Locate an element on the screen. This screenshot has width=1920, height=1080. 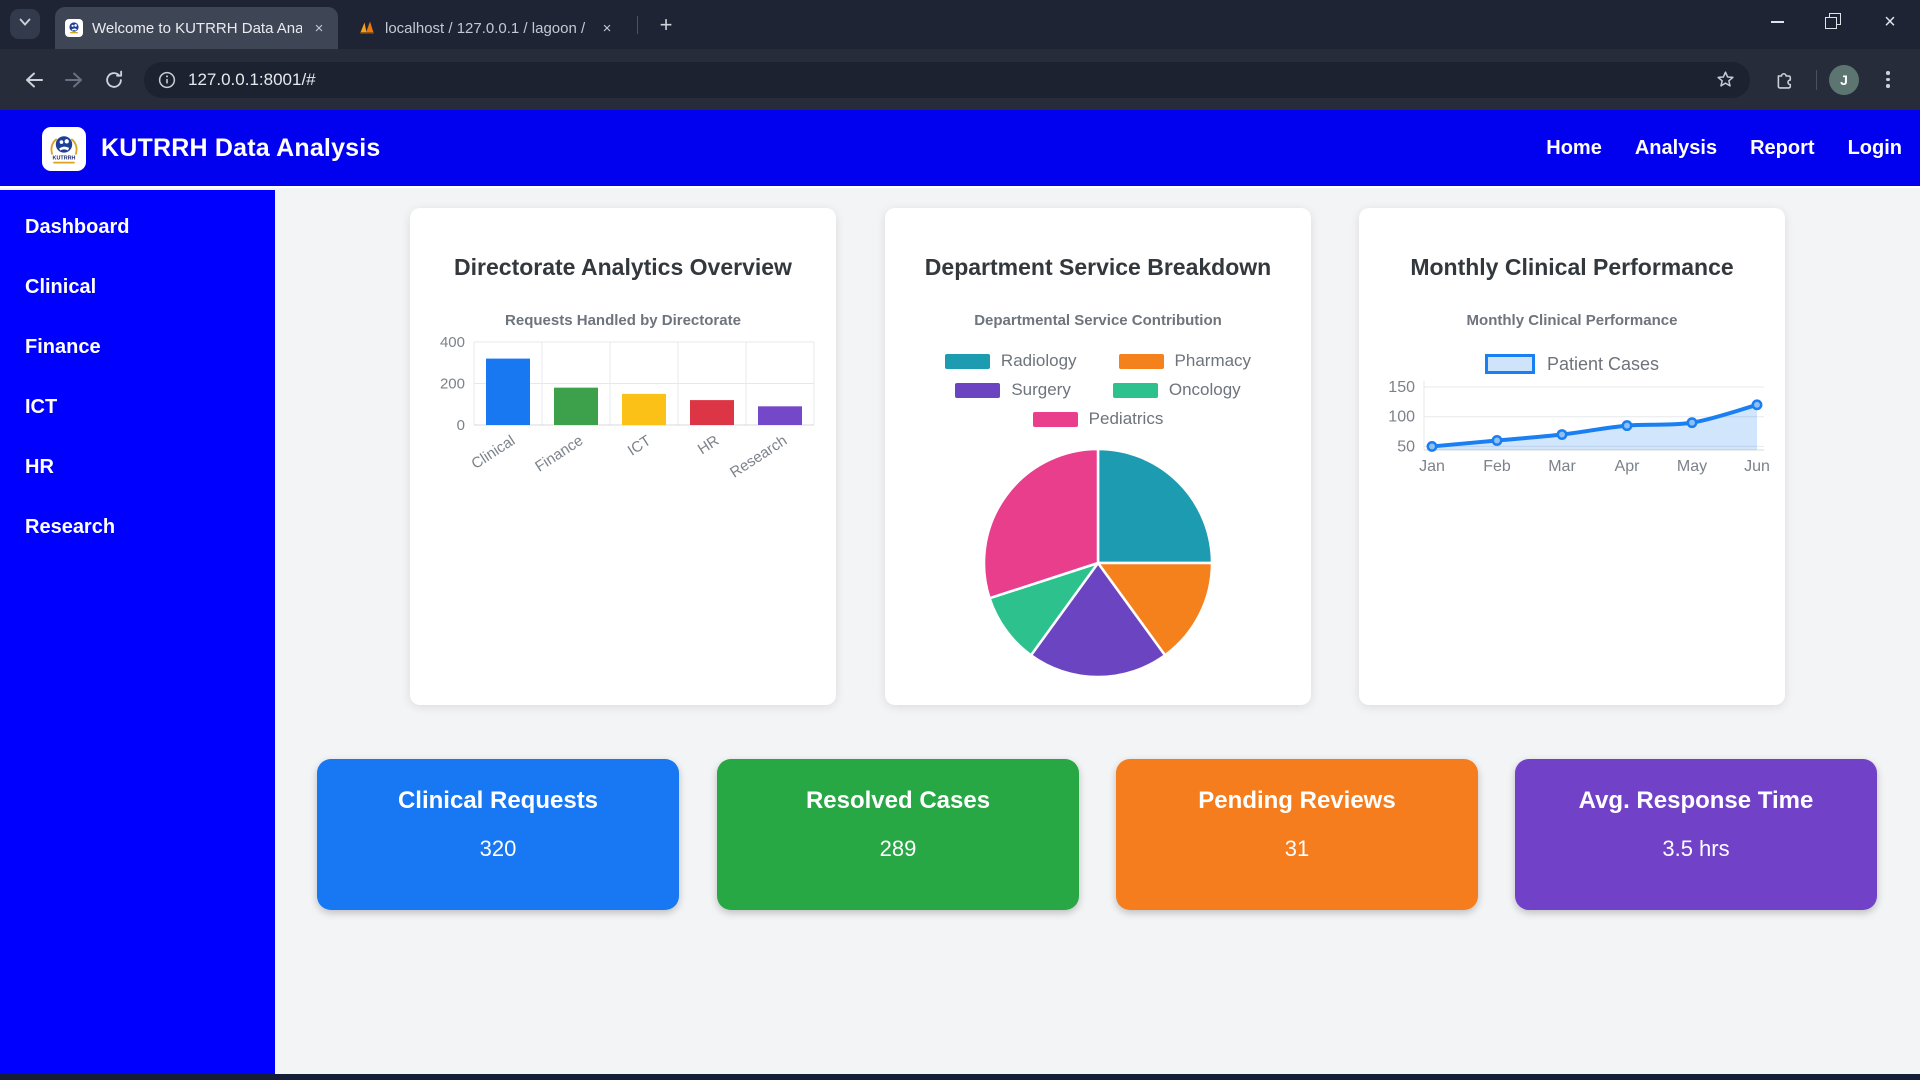
pie-legend: Radiology Pharmacy Surgery Oncology is located at coordinates (1098, 390).